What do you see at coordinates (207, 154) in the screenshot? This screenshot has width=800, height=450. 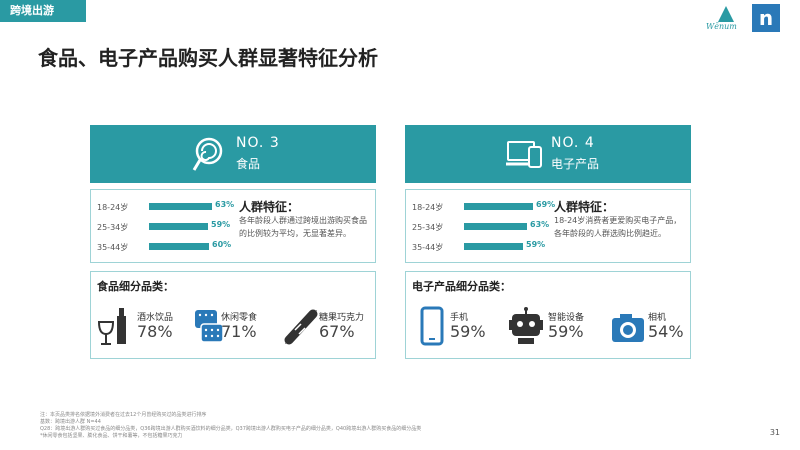 I see `lollipop-icon` at bounding box center [207, 154].